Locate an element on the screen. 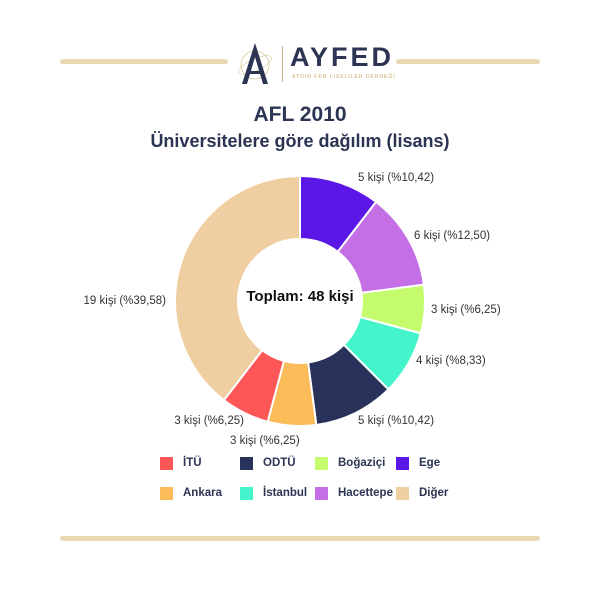 The height and width of the screenshot is (600, 600). legend-label: İstanbul is located at coordinates (285, 493).